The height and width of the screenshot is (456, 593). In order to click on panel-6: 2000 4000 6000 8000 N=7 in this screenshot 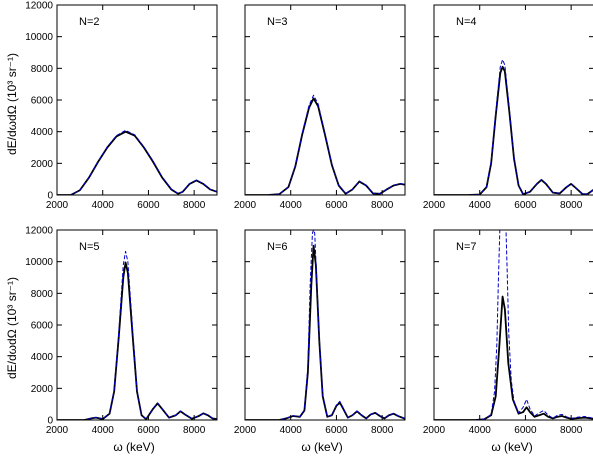, I will do `click(508, 332)`.